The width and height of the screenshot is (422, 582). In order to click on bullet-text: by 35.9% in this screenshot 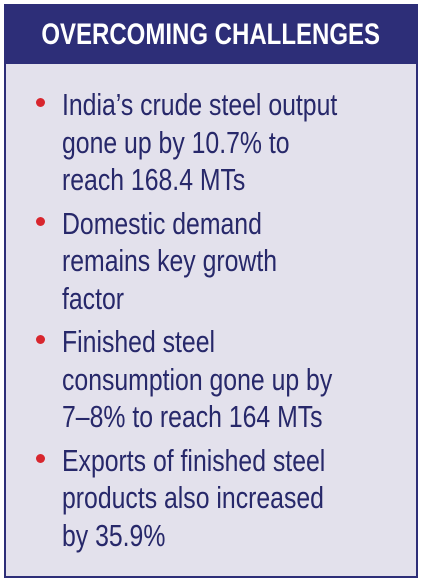, I will do `click(114, 535)`.